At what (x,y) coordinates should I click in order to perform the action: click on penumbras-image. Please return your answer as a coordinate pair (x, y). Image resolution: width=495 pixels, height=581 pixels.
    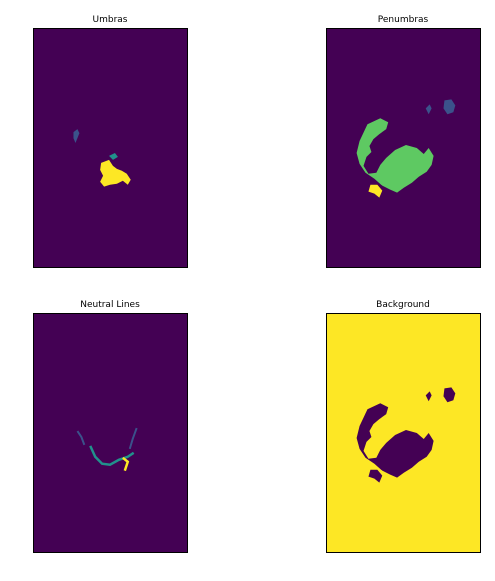
    Looking at the image, I should click on (403, 148).